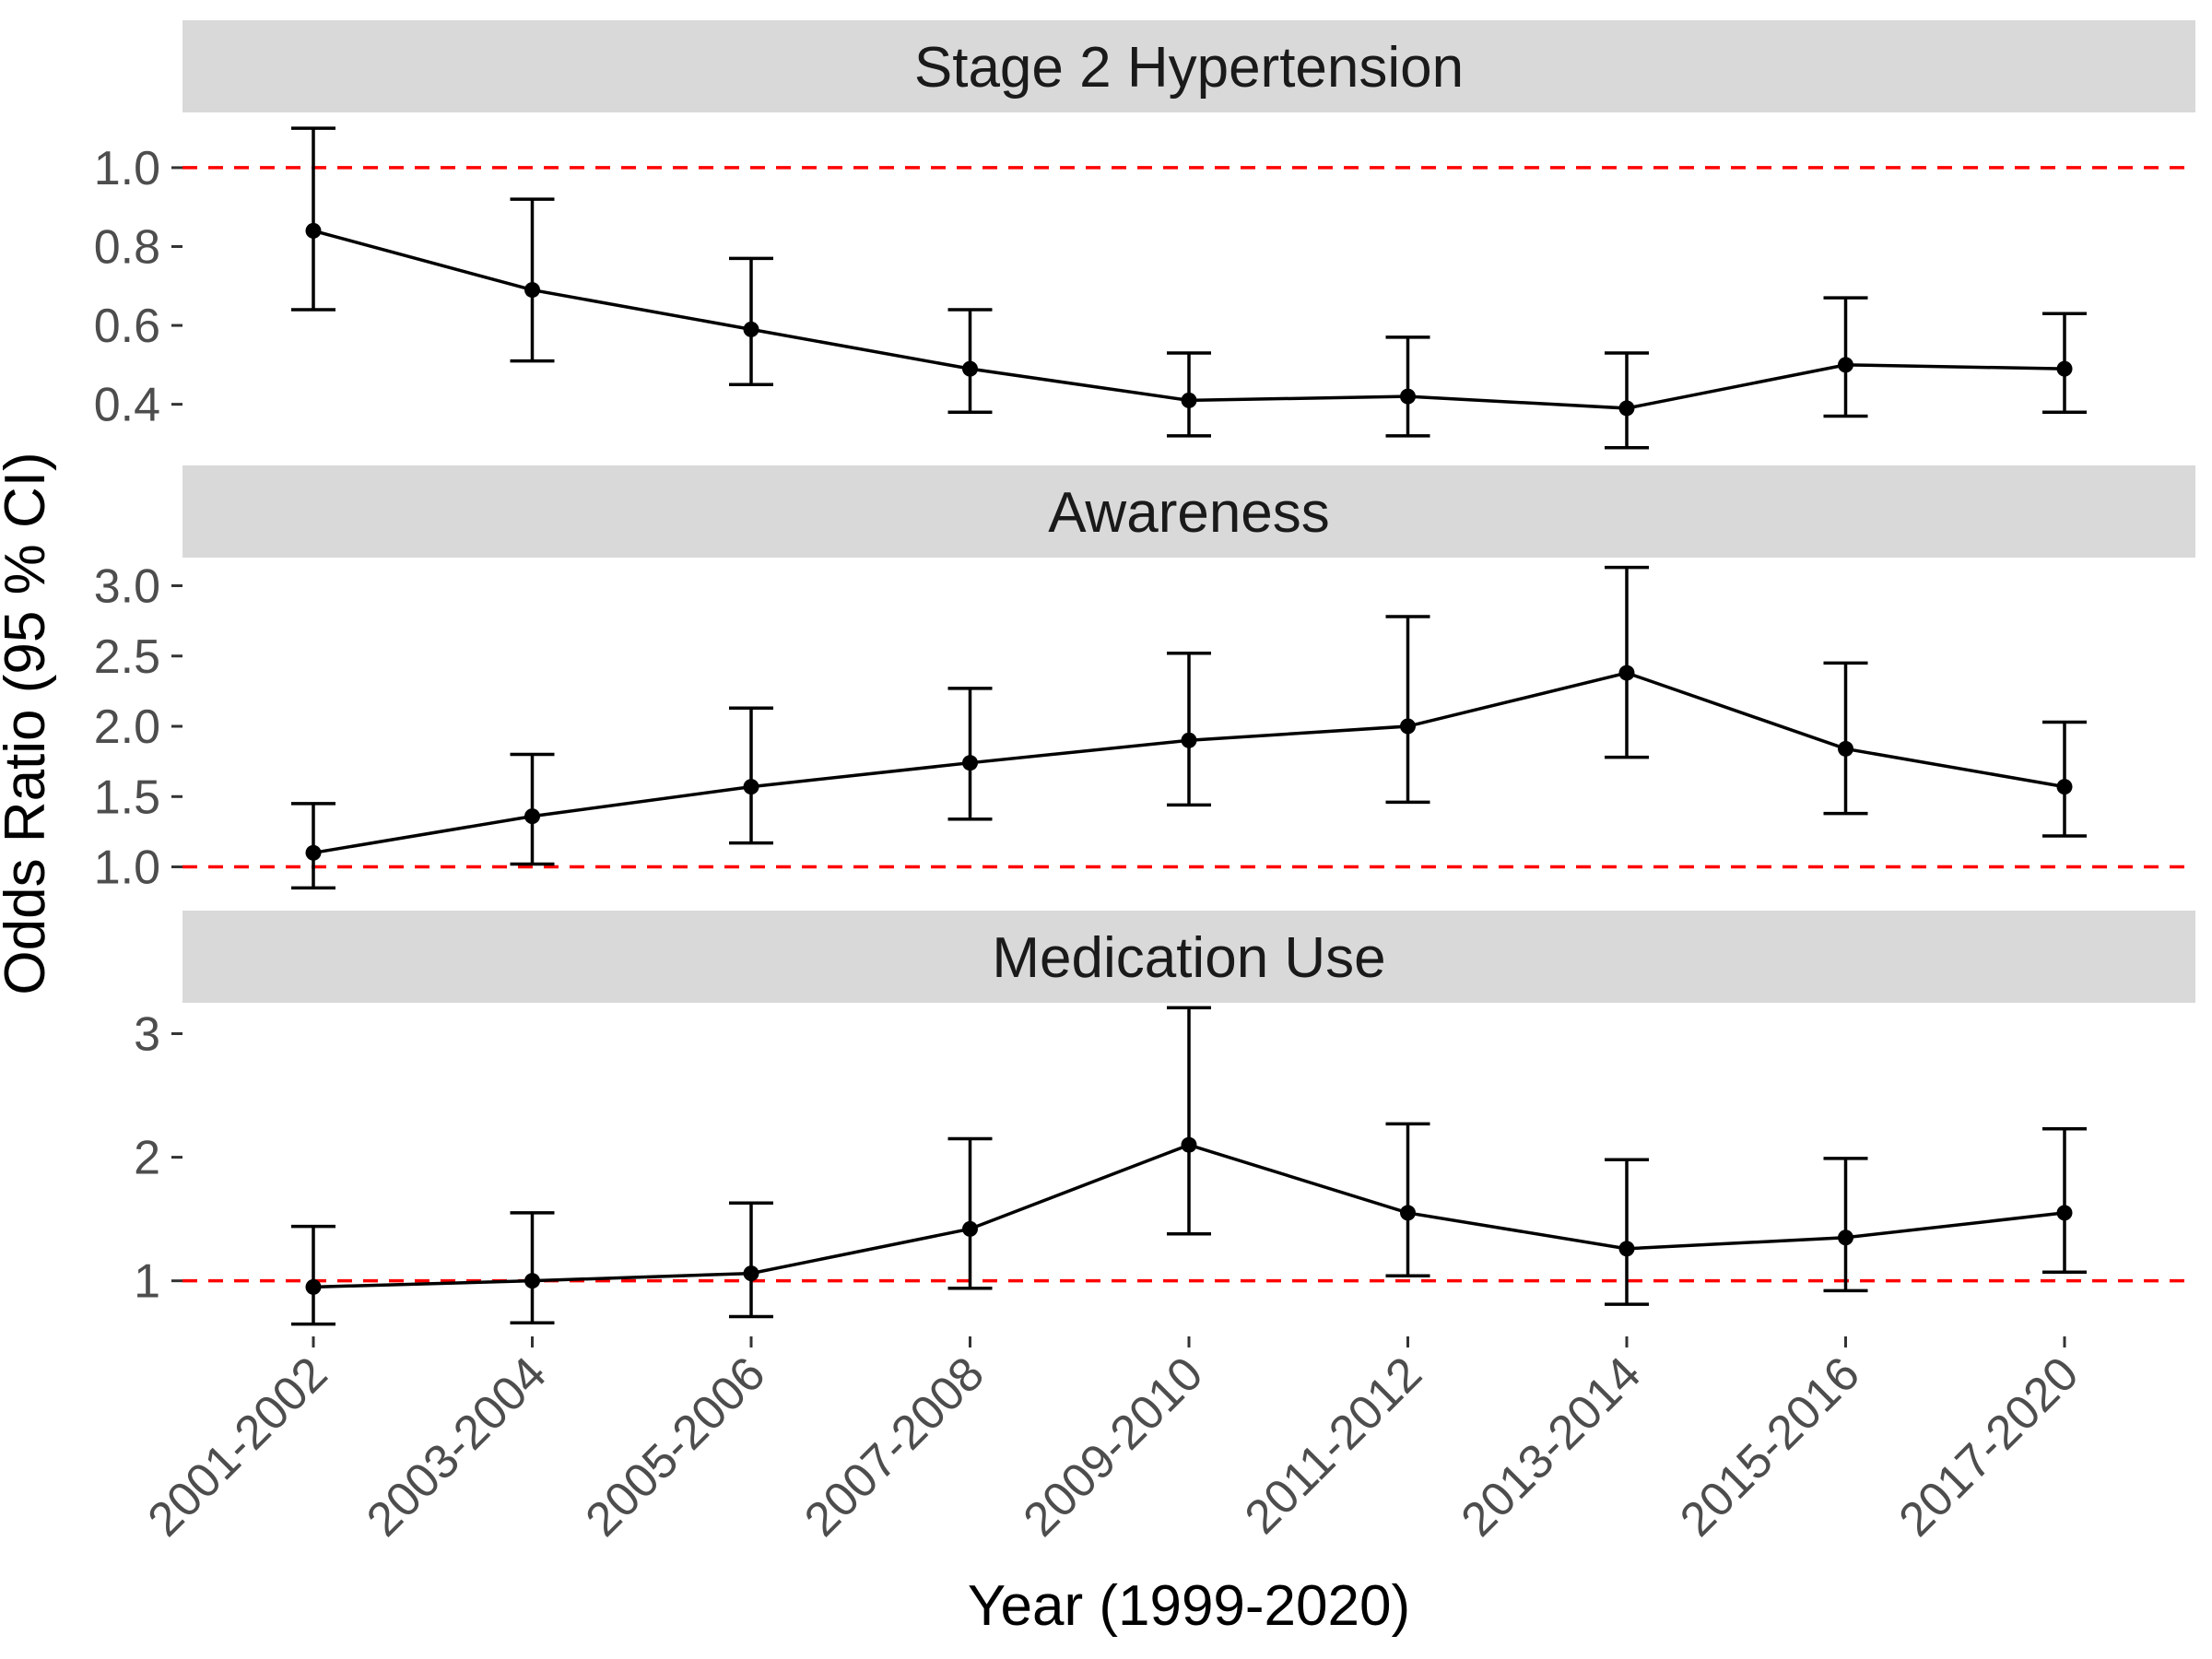 The width and height of the screenshot is (2212, 1659). What do you see at coordinates (127, 405) in the screenshot?
I see `y-tick-label: 0.4` at bounding box center [127, 405].